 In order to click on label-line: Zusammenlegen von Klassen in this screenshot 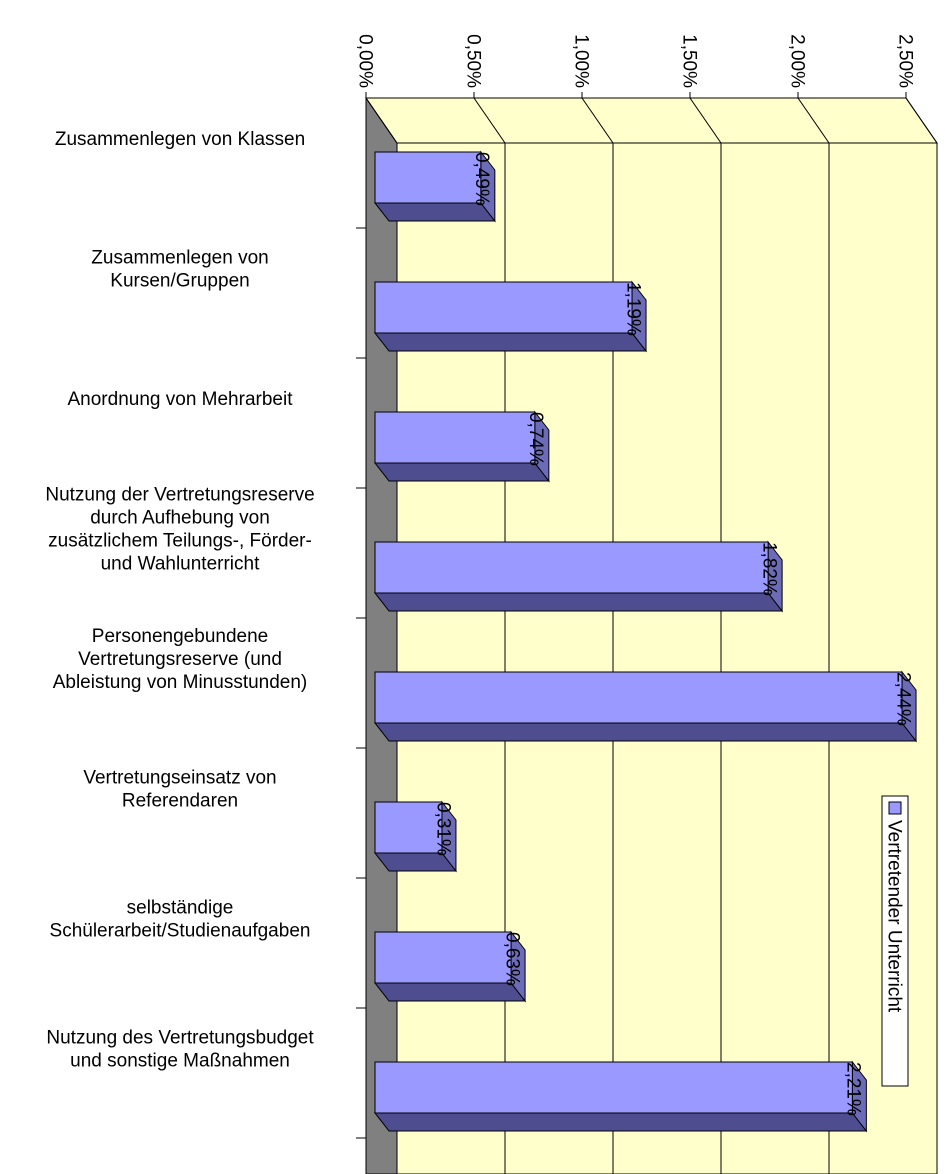, I will do `click(180, 139)`.